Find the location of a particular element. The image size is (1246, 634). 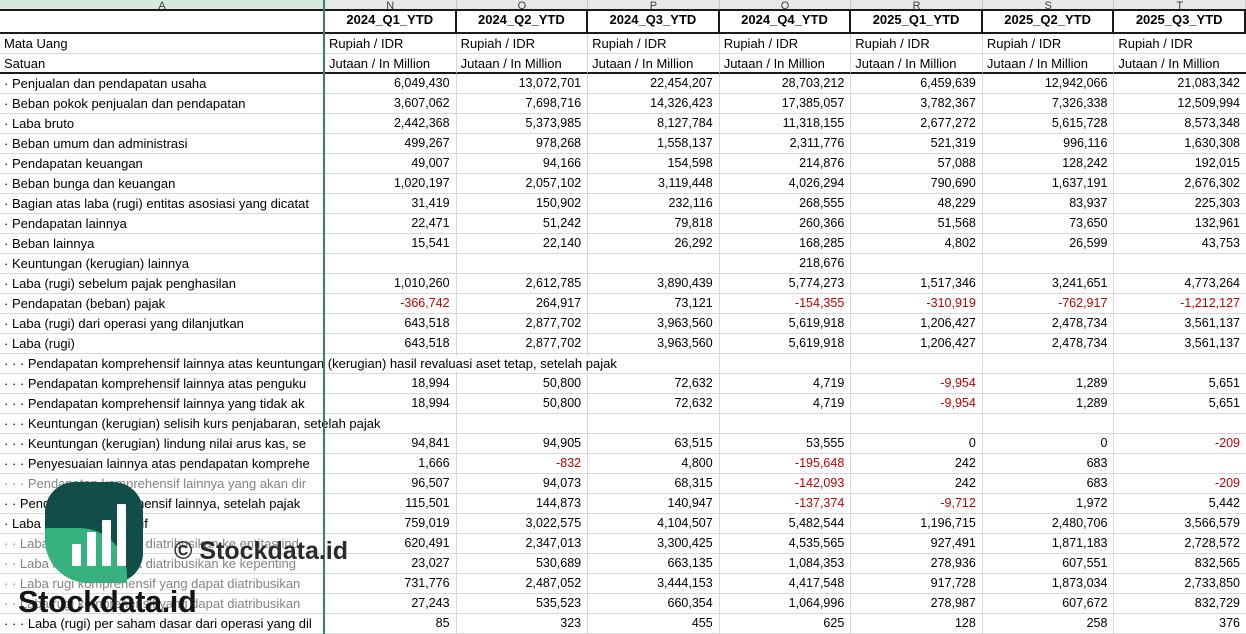

value-cell: 260,366 is located at coordinates (785, 224).